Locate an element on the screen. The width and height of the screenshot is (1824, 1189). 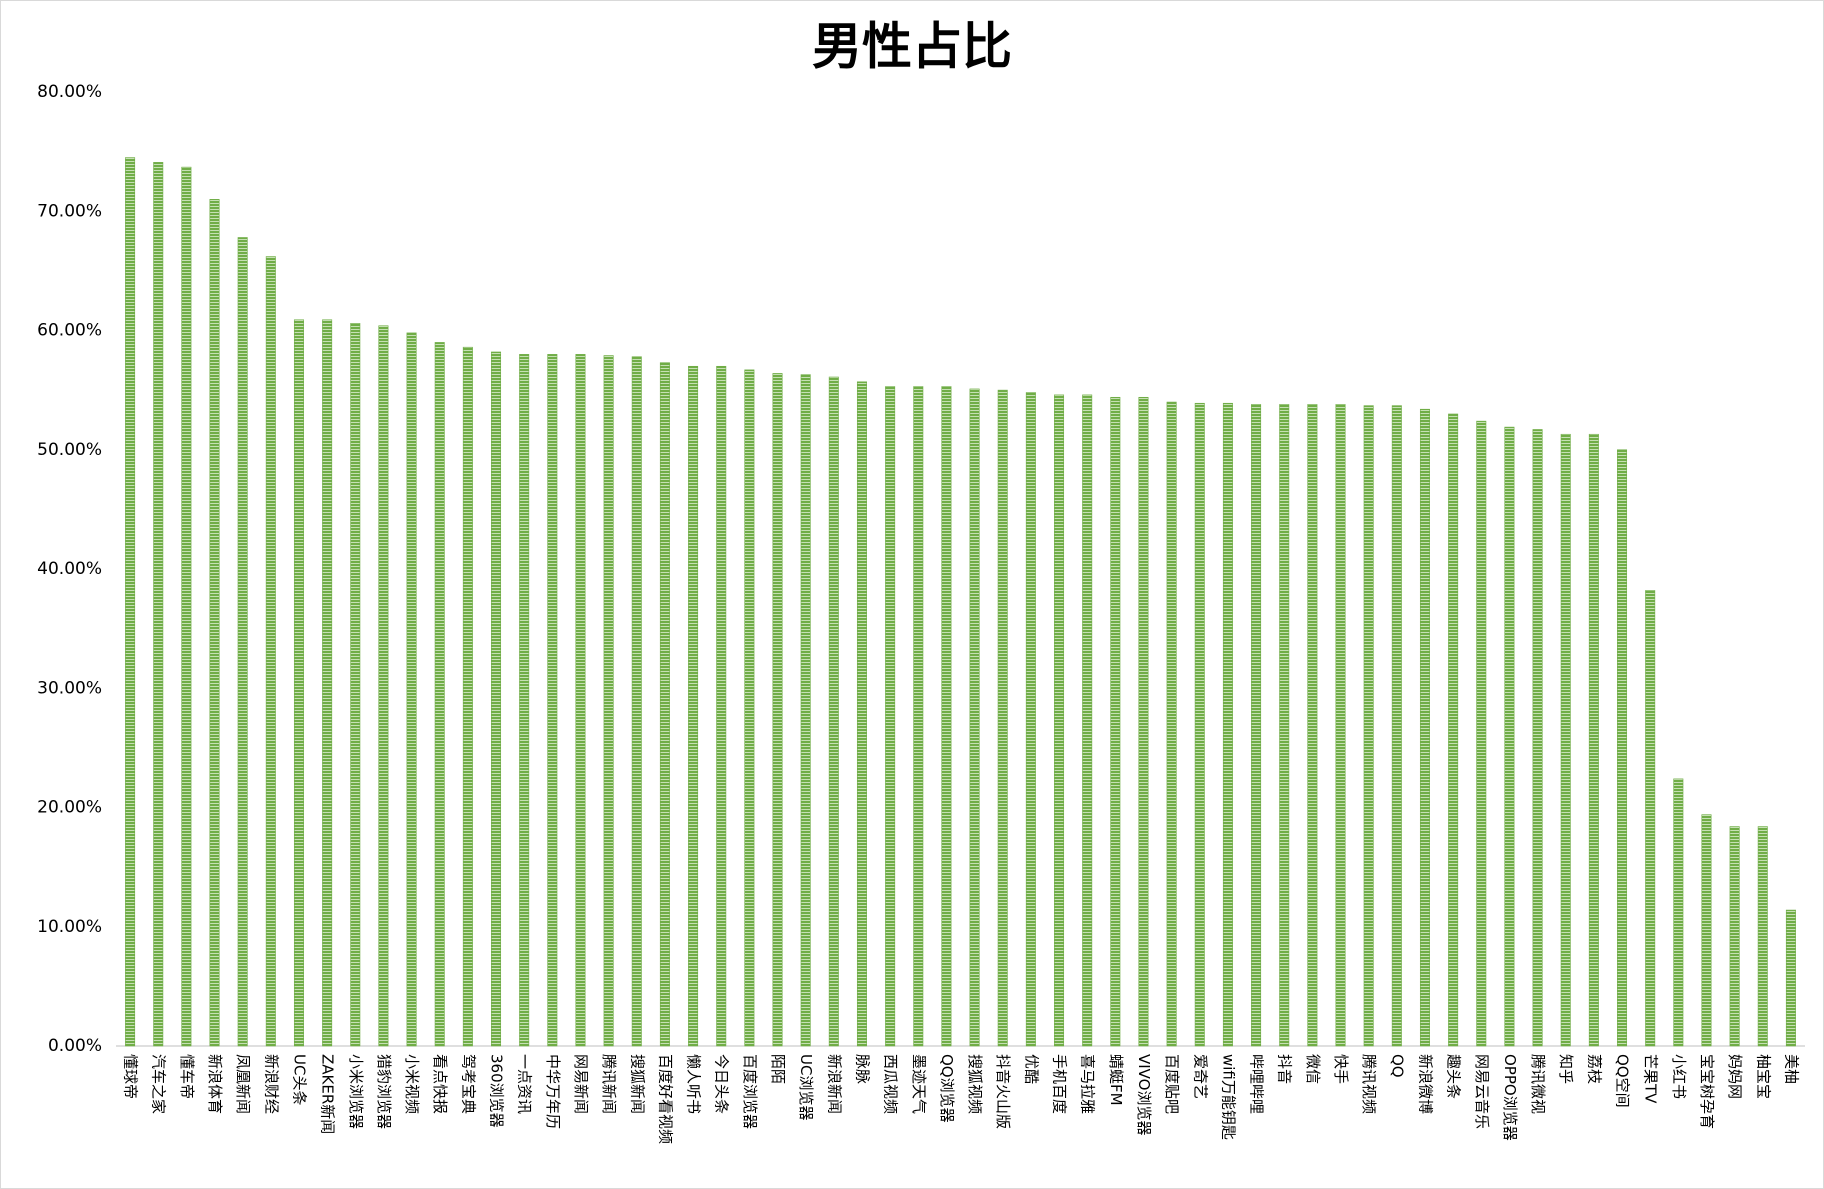
y-tick-label: 10.00% is located at coordinates (69, 927).